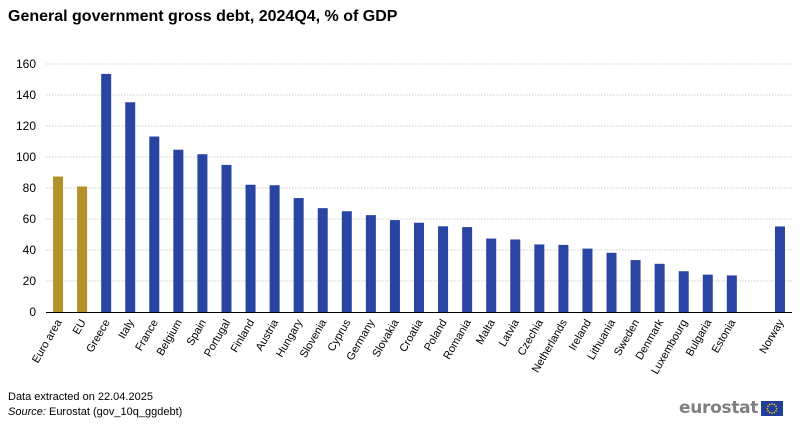 The height and width of the screenshot is (426, 800). What do you see at coordinates (197, 333) in the screenshot?
I see `x-tick-label: Spain` at bounding box center [197, 333].